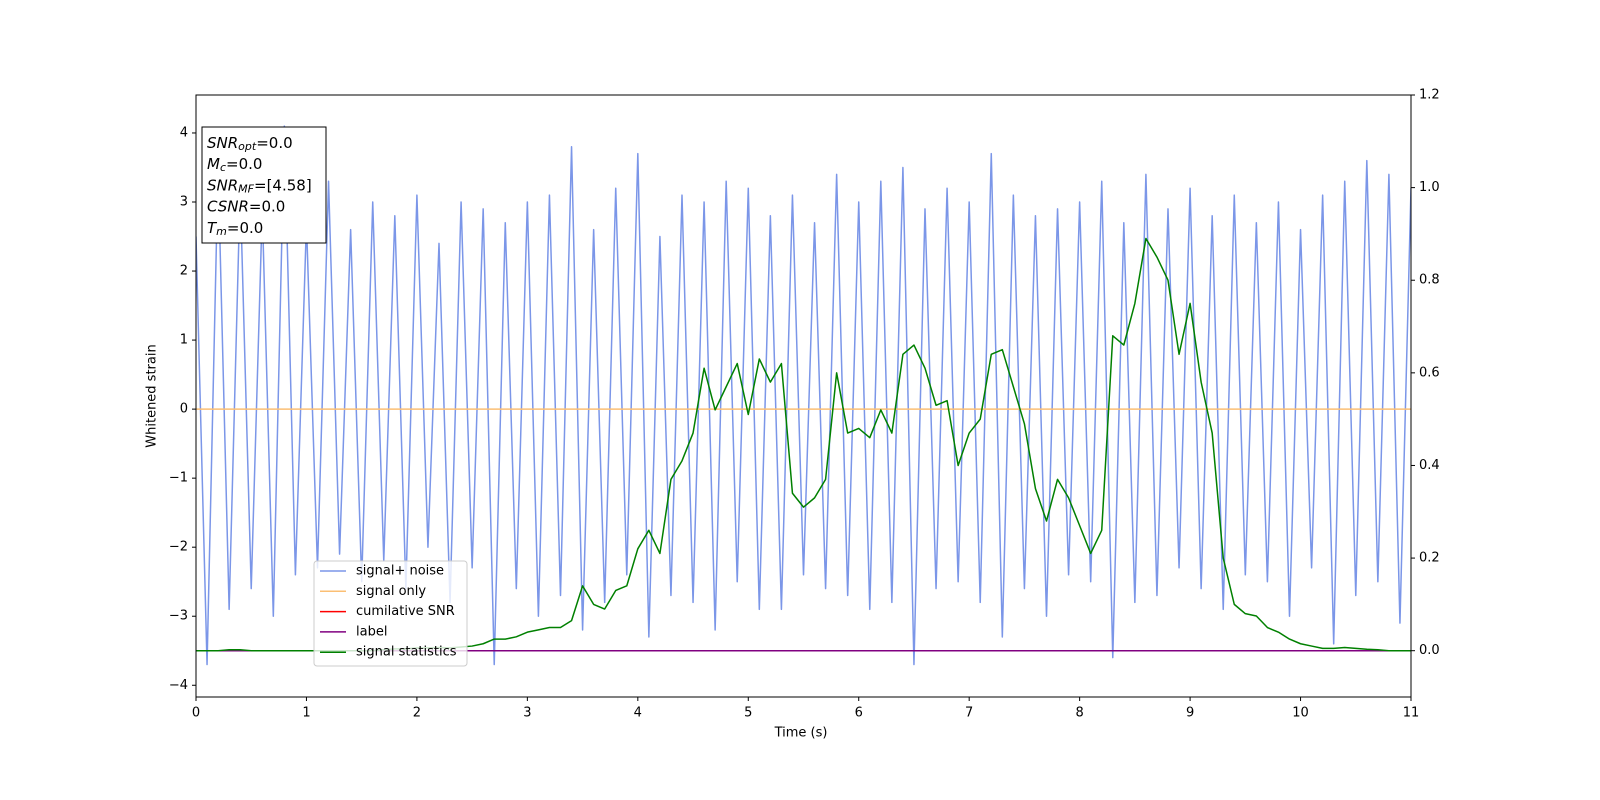  What do you see at coordinates (1079, 713) in the screenshot?
I see `x-tick-label: 8` at bounding box center [1079, 713].